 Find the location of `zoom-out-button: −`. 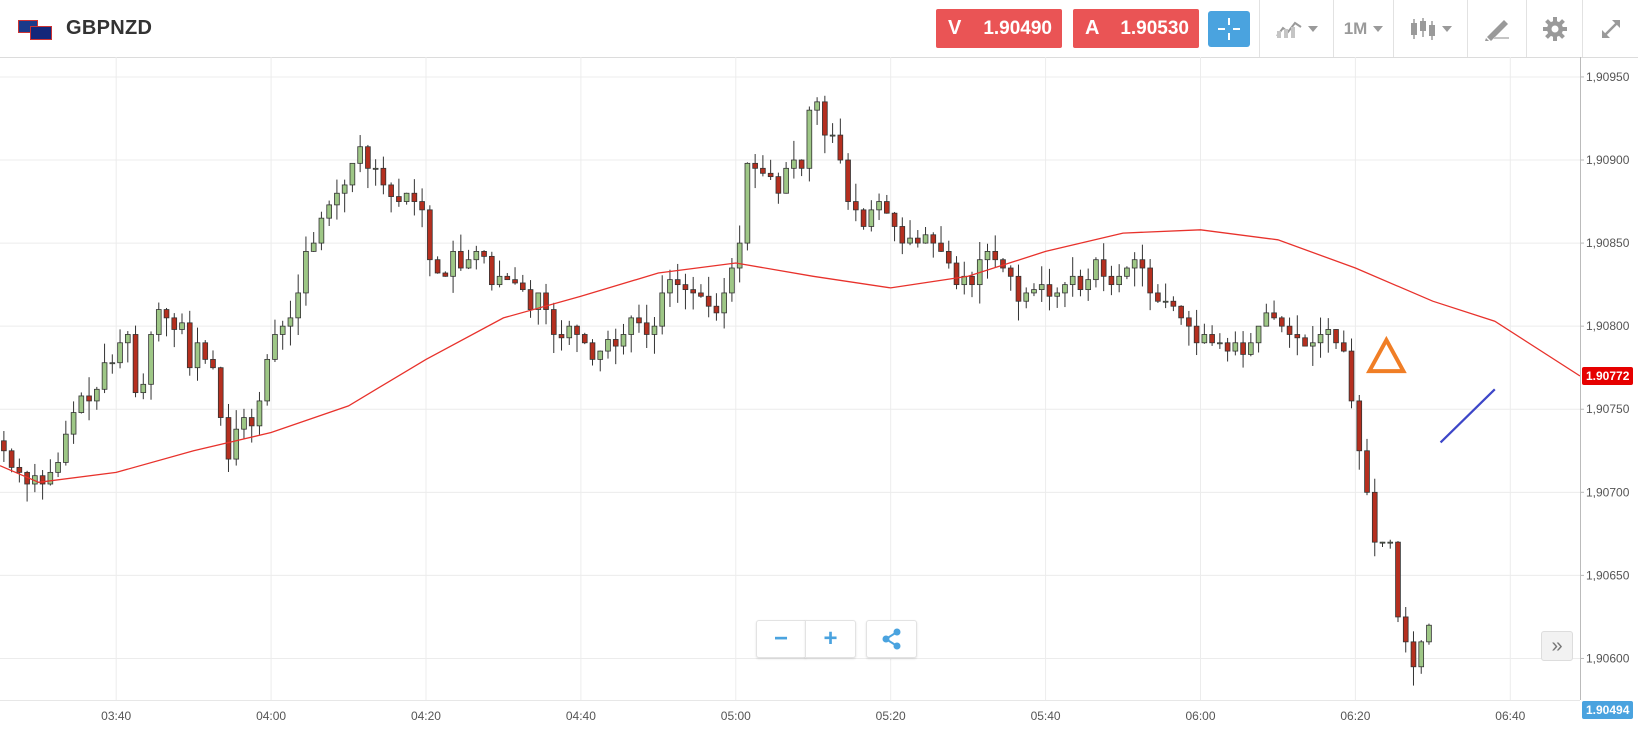

zoom-out-button: − is located at coordinates (781, 639).